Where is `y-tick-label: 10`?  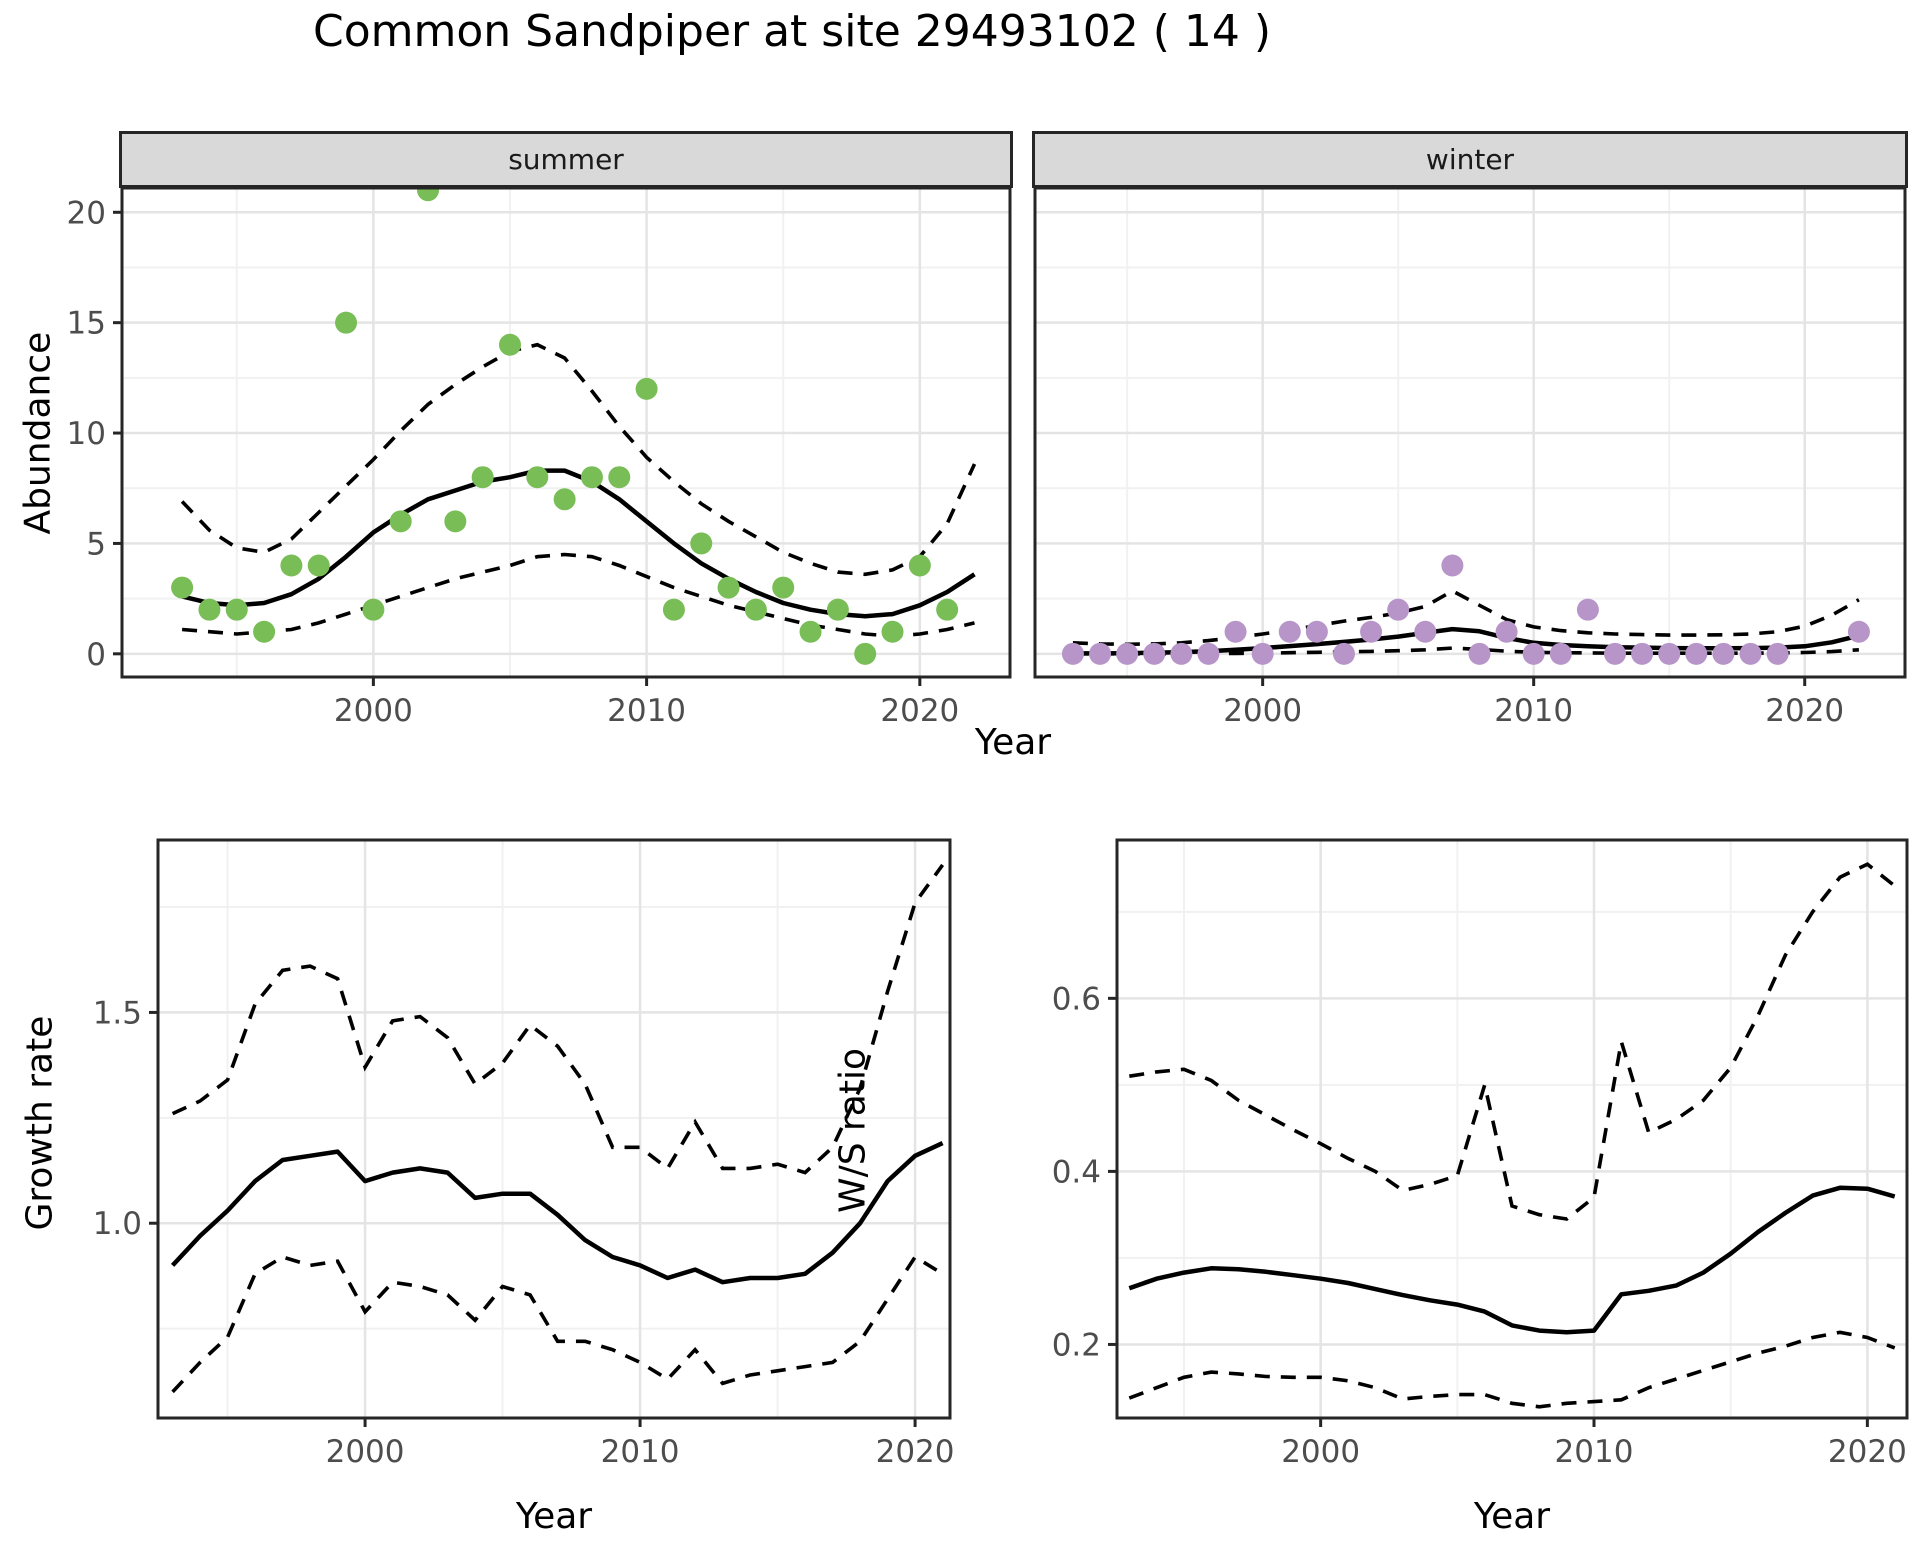
y-tick-label: 10 is located at coordinates (86, 434).